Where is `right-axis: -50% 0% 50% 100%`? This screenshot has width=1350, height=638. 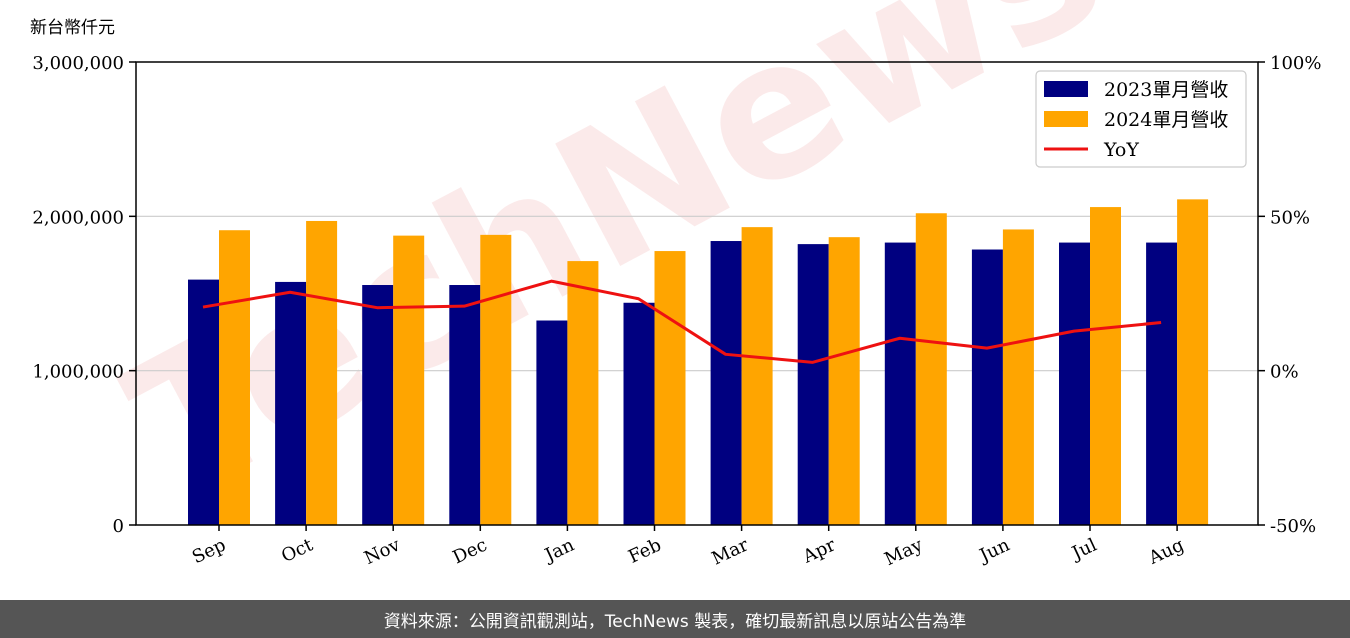
right-axis: -50% 0% 50% 100% is located at coordinates (1289, 295).